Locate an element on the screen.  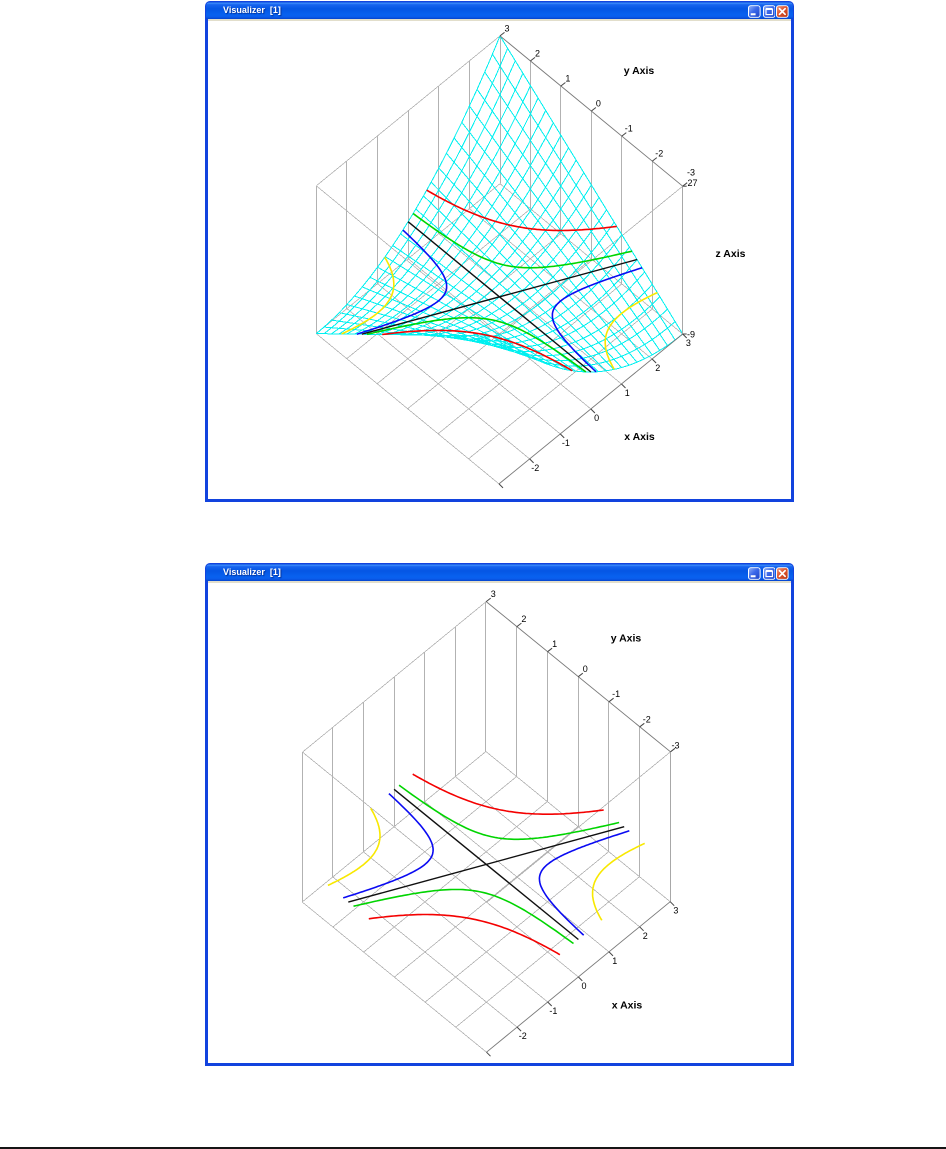
svg-text: -9 is located at coordinates (691, 335).